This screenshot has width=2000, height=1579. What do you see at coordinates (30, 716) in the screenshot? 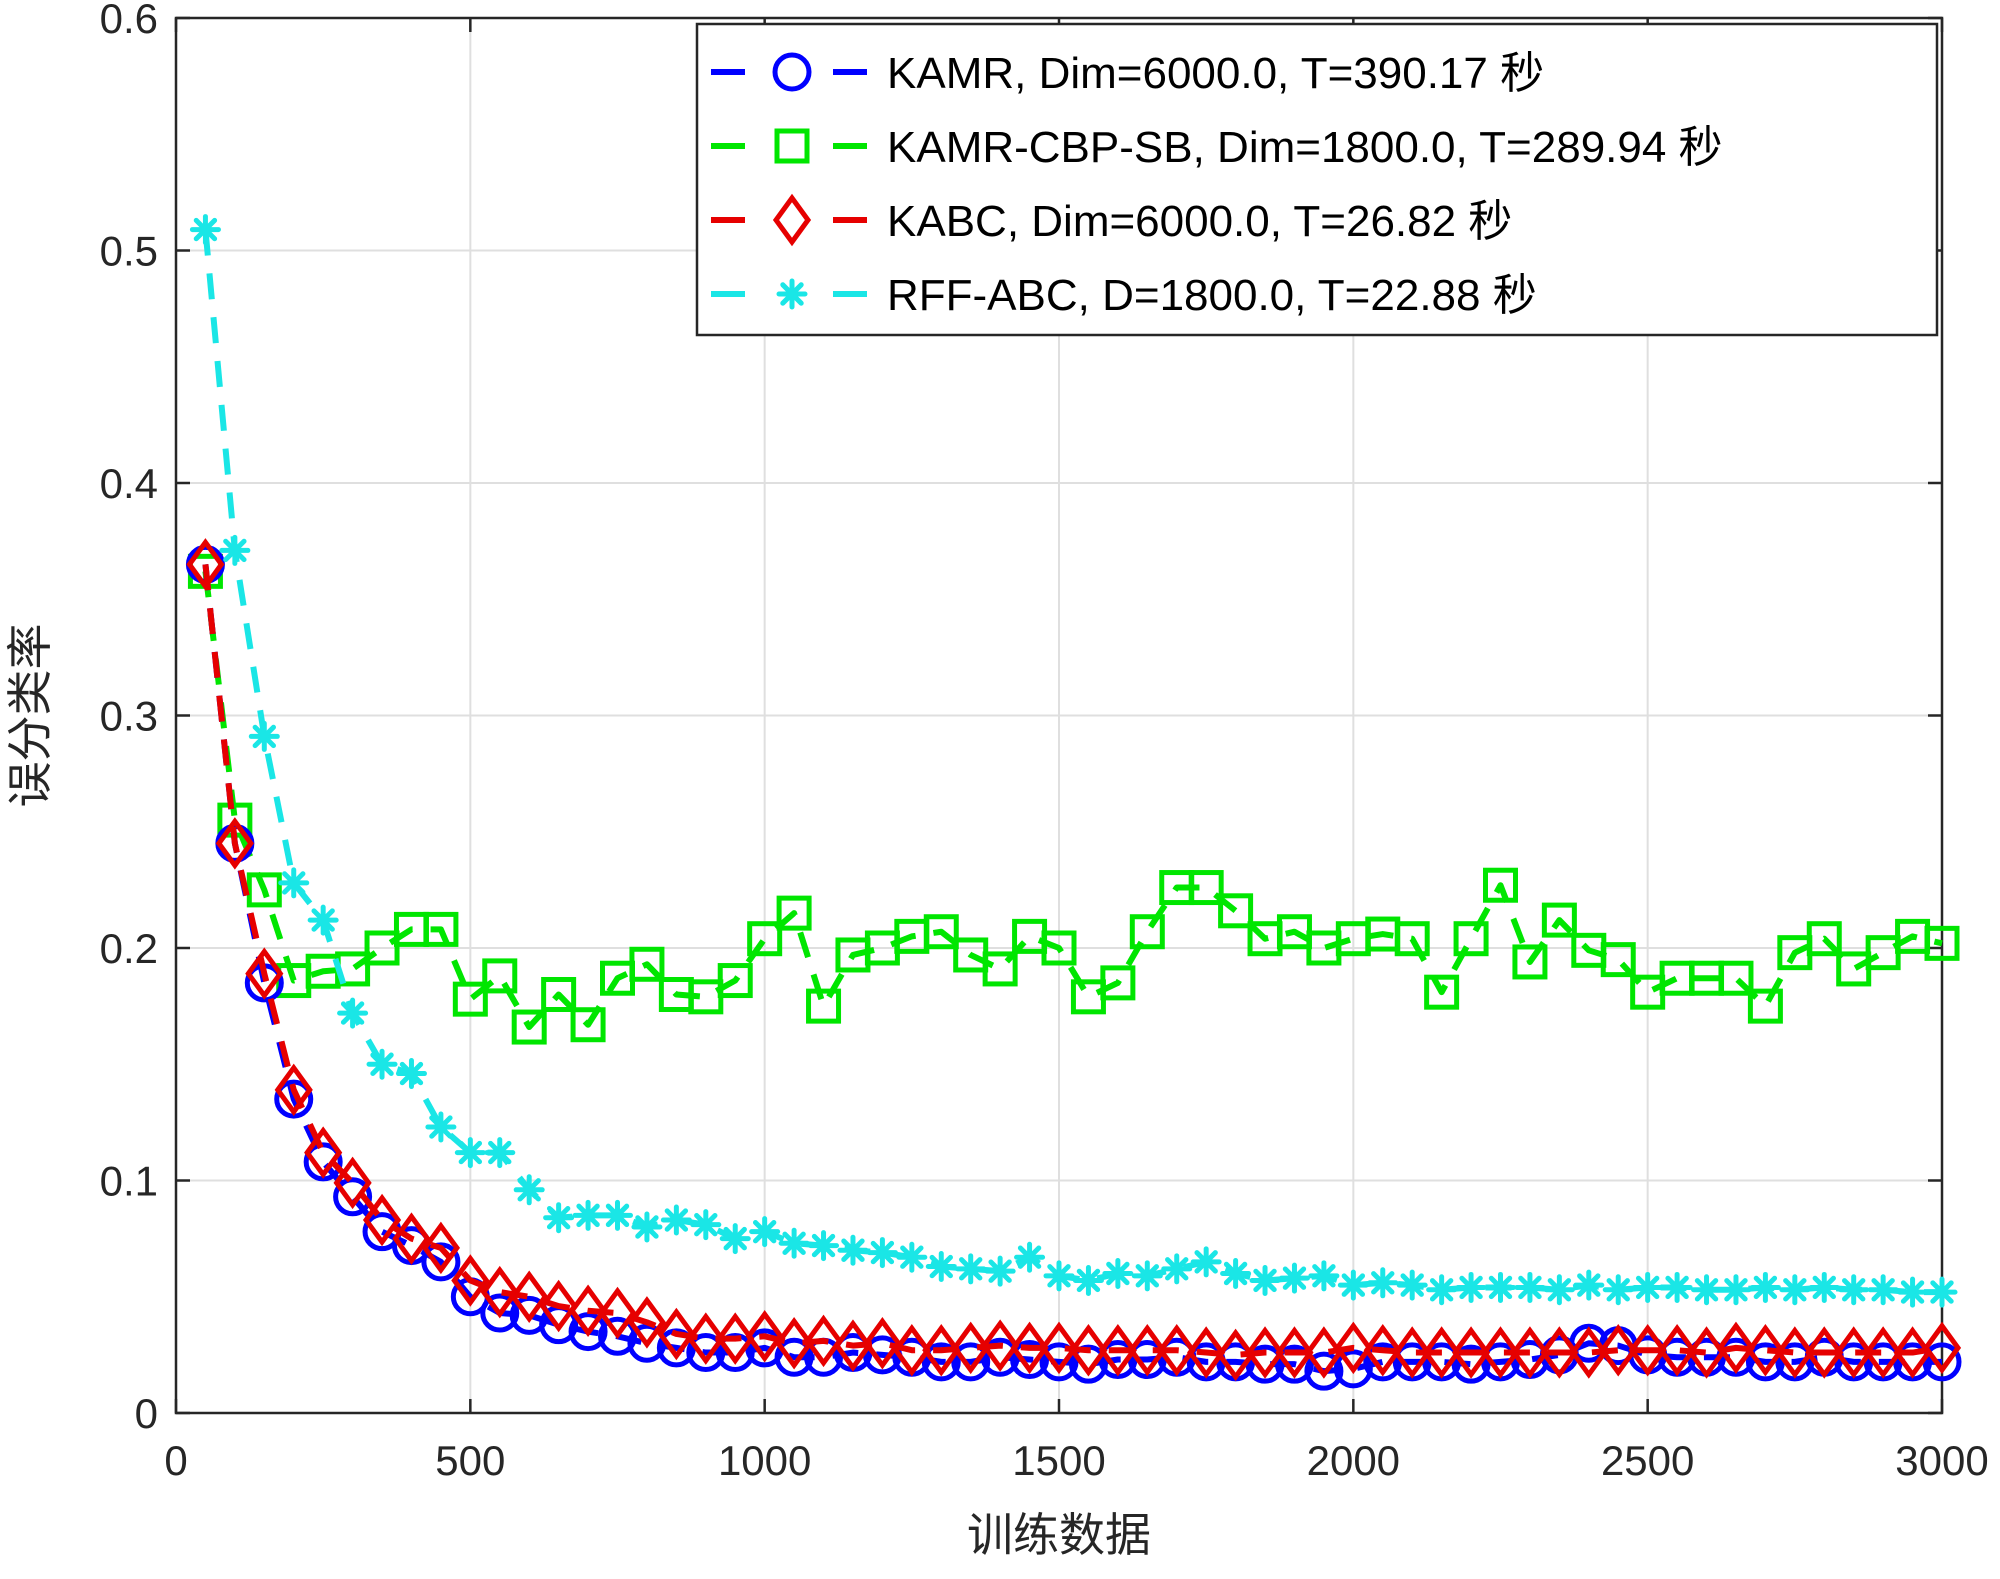
I see `y-axis-title: 误分类率` at bounding box center [30, 716].